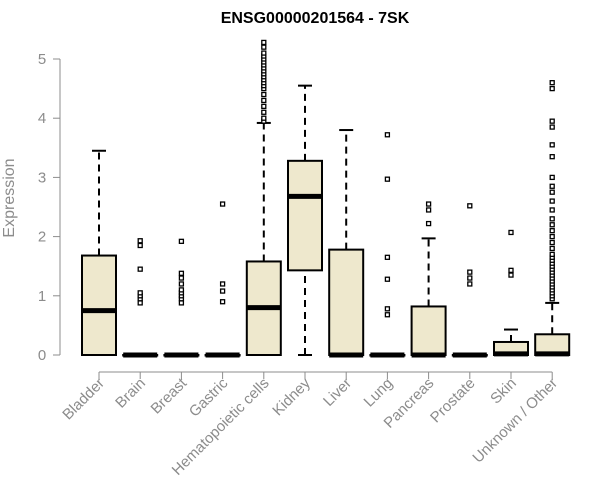 The height and width of the screenshot is (500, 600). I want to click on y-tick-label: 4, so click(42, 118).